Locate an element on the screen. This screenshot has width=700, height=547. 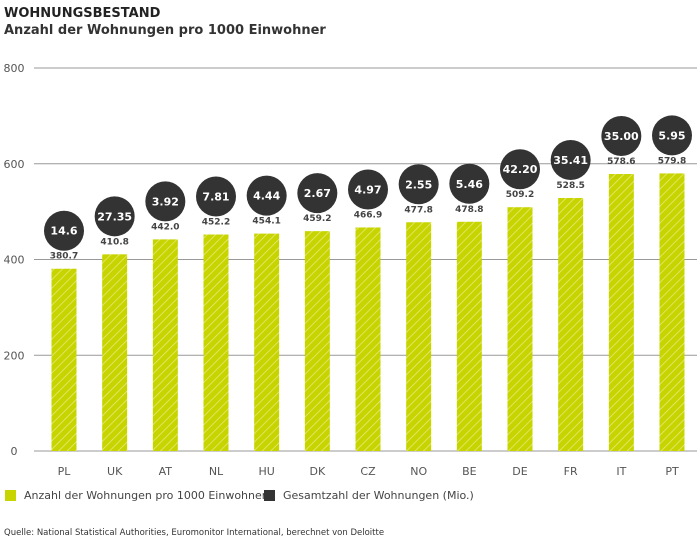
total-bubble-PL is located at coordinates (64, 230).